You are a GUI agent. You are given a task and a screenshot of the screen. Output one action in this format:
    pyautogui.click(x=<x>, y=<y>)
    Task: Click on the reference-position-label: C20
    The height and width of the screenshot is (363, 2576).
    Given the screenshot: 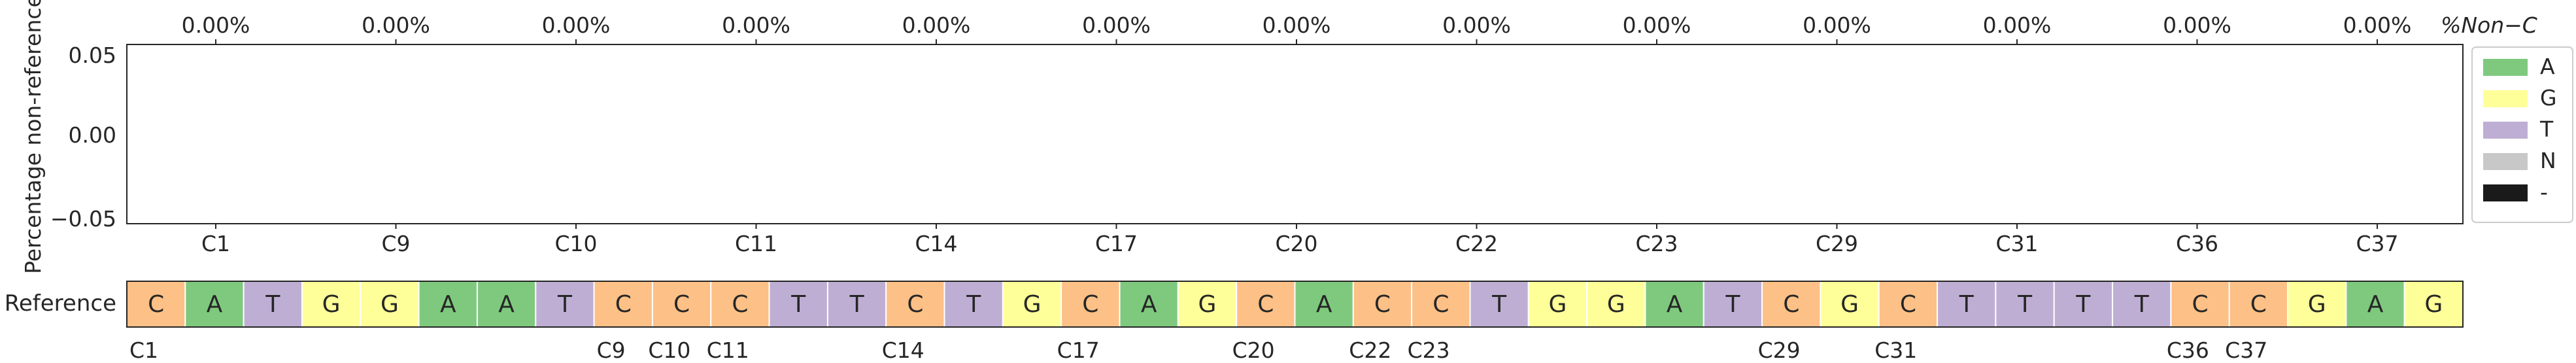 What is the action you would take?
    pyautogui.click(x=1253, y=350)
    